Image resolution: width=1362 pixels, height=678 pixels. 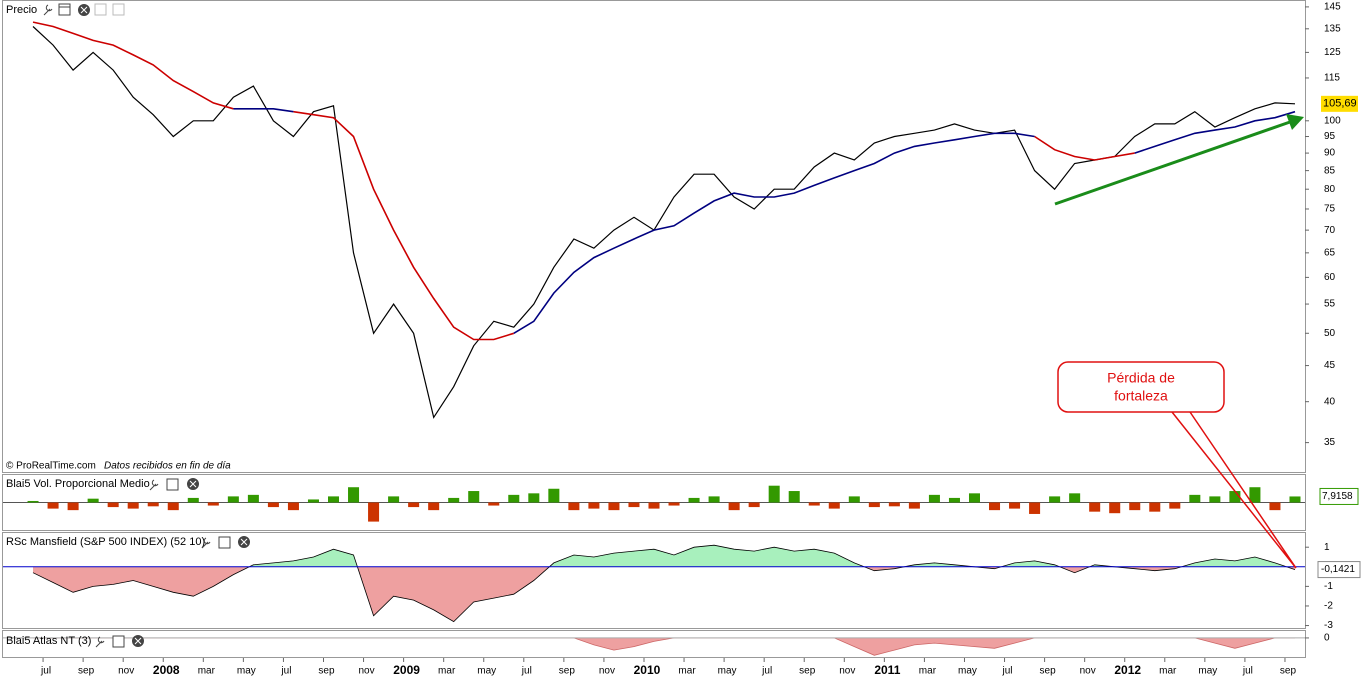 What do you see at coordinates (167, 466) in the screenshot?
I see `note: Datos recibidos en fin de día` at bounding box center [167, 466].